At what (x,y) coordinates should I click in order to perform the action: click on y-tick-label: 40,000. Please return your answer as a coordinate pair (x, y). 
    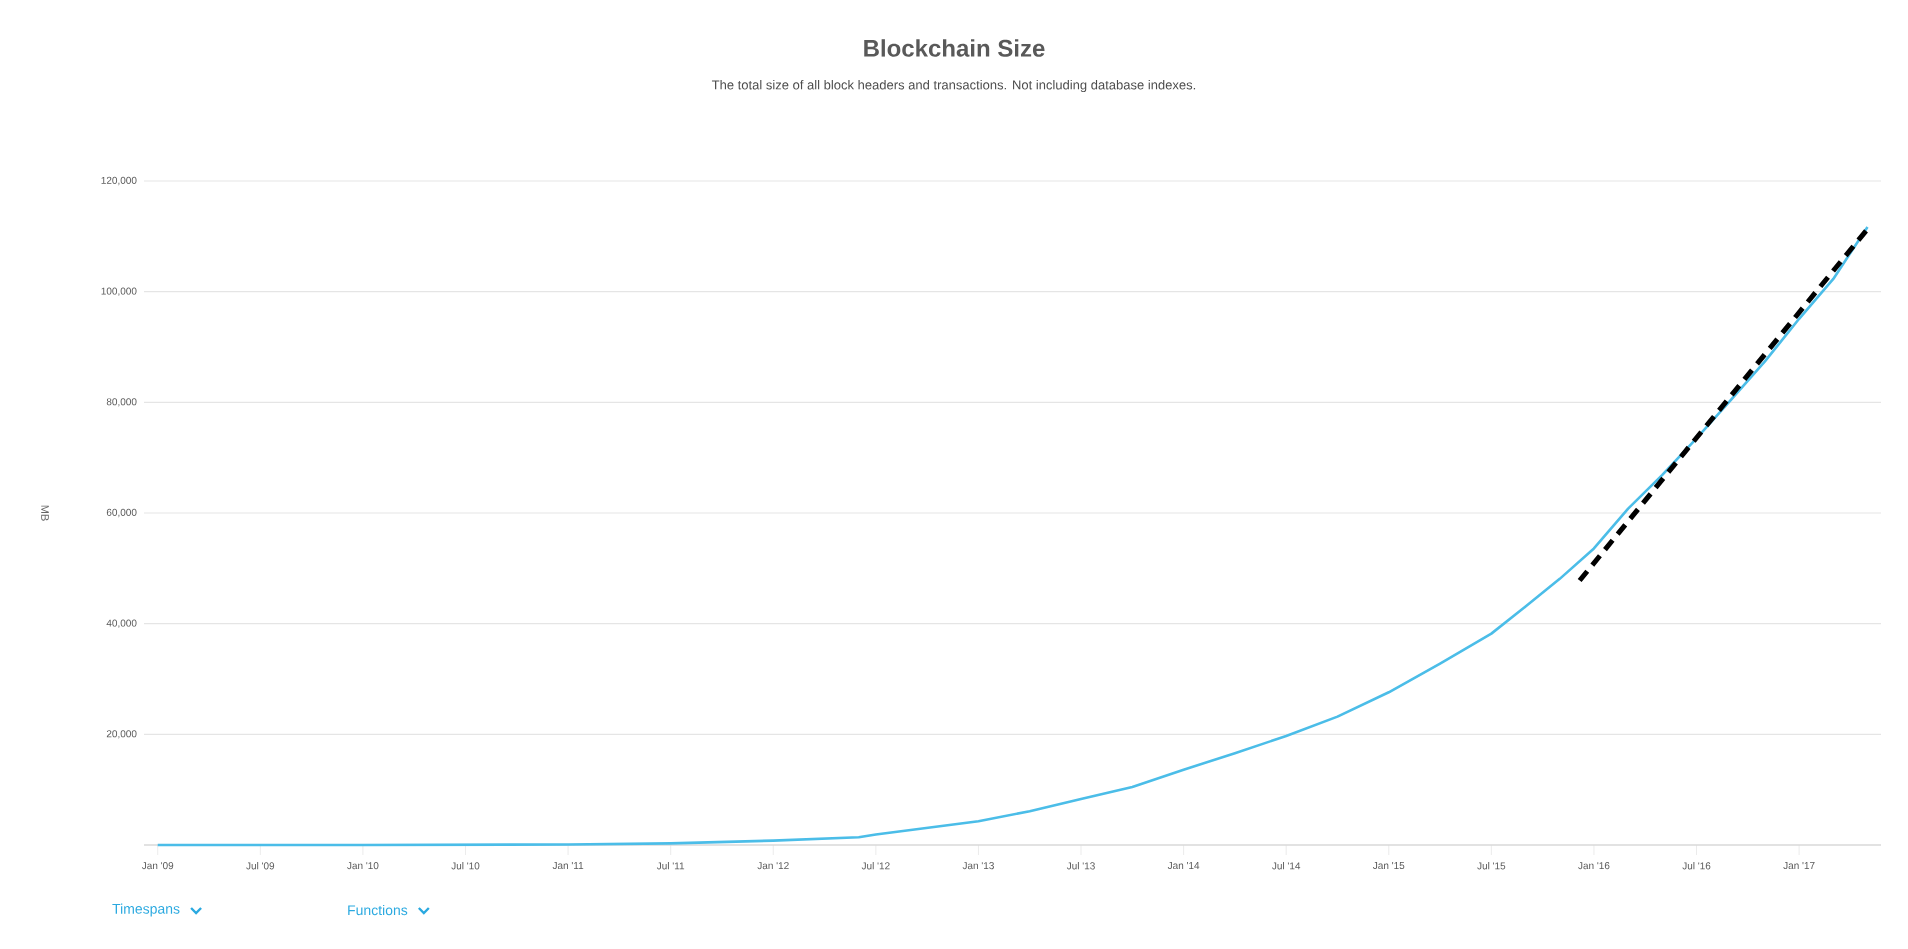
    Looking at the image, I should click on (121, 623).